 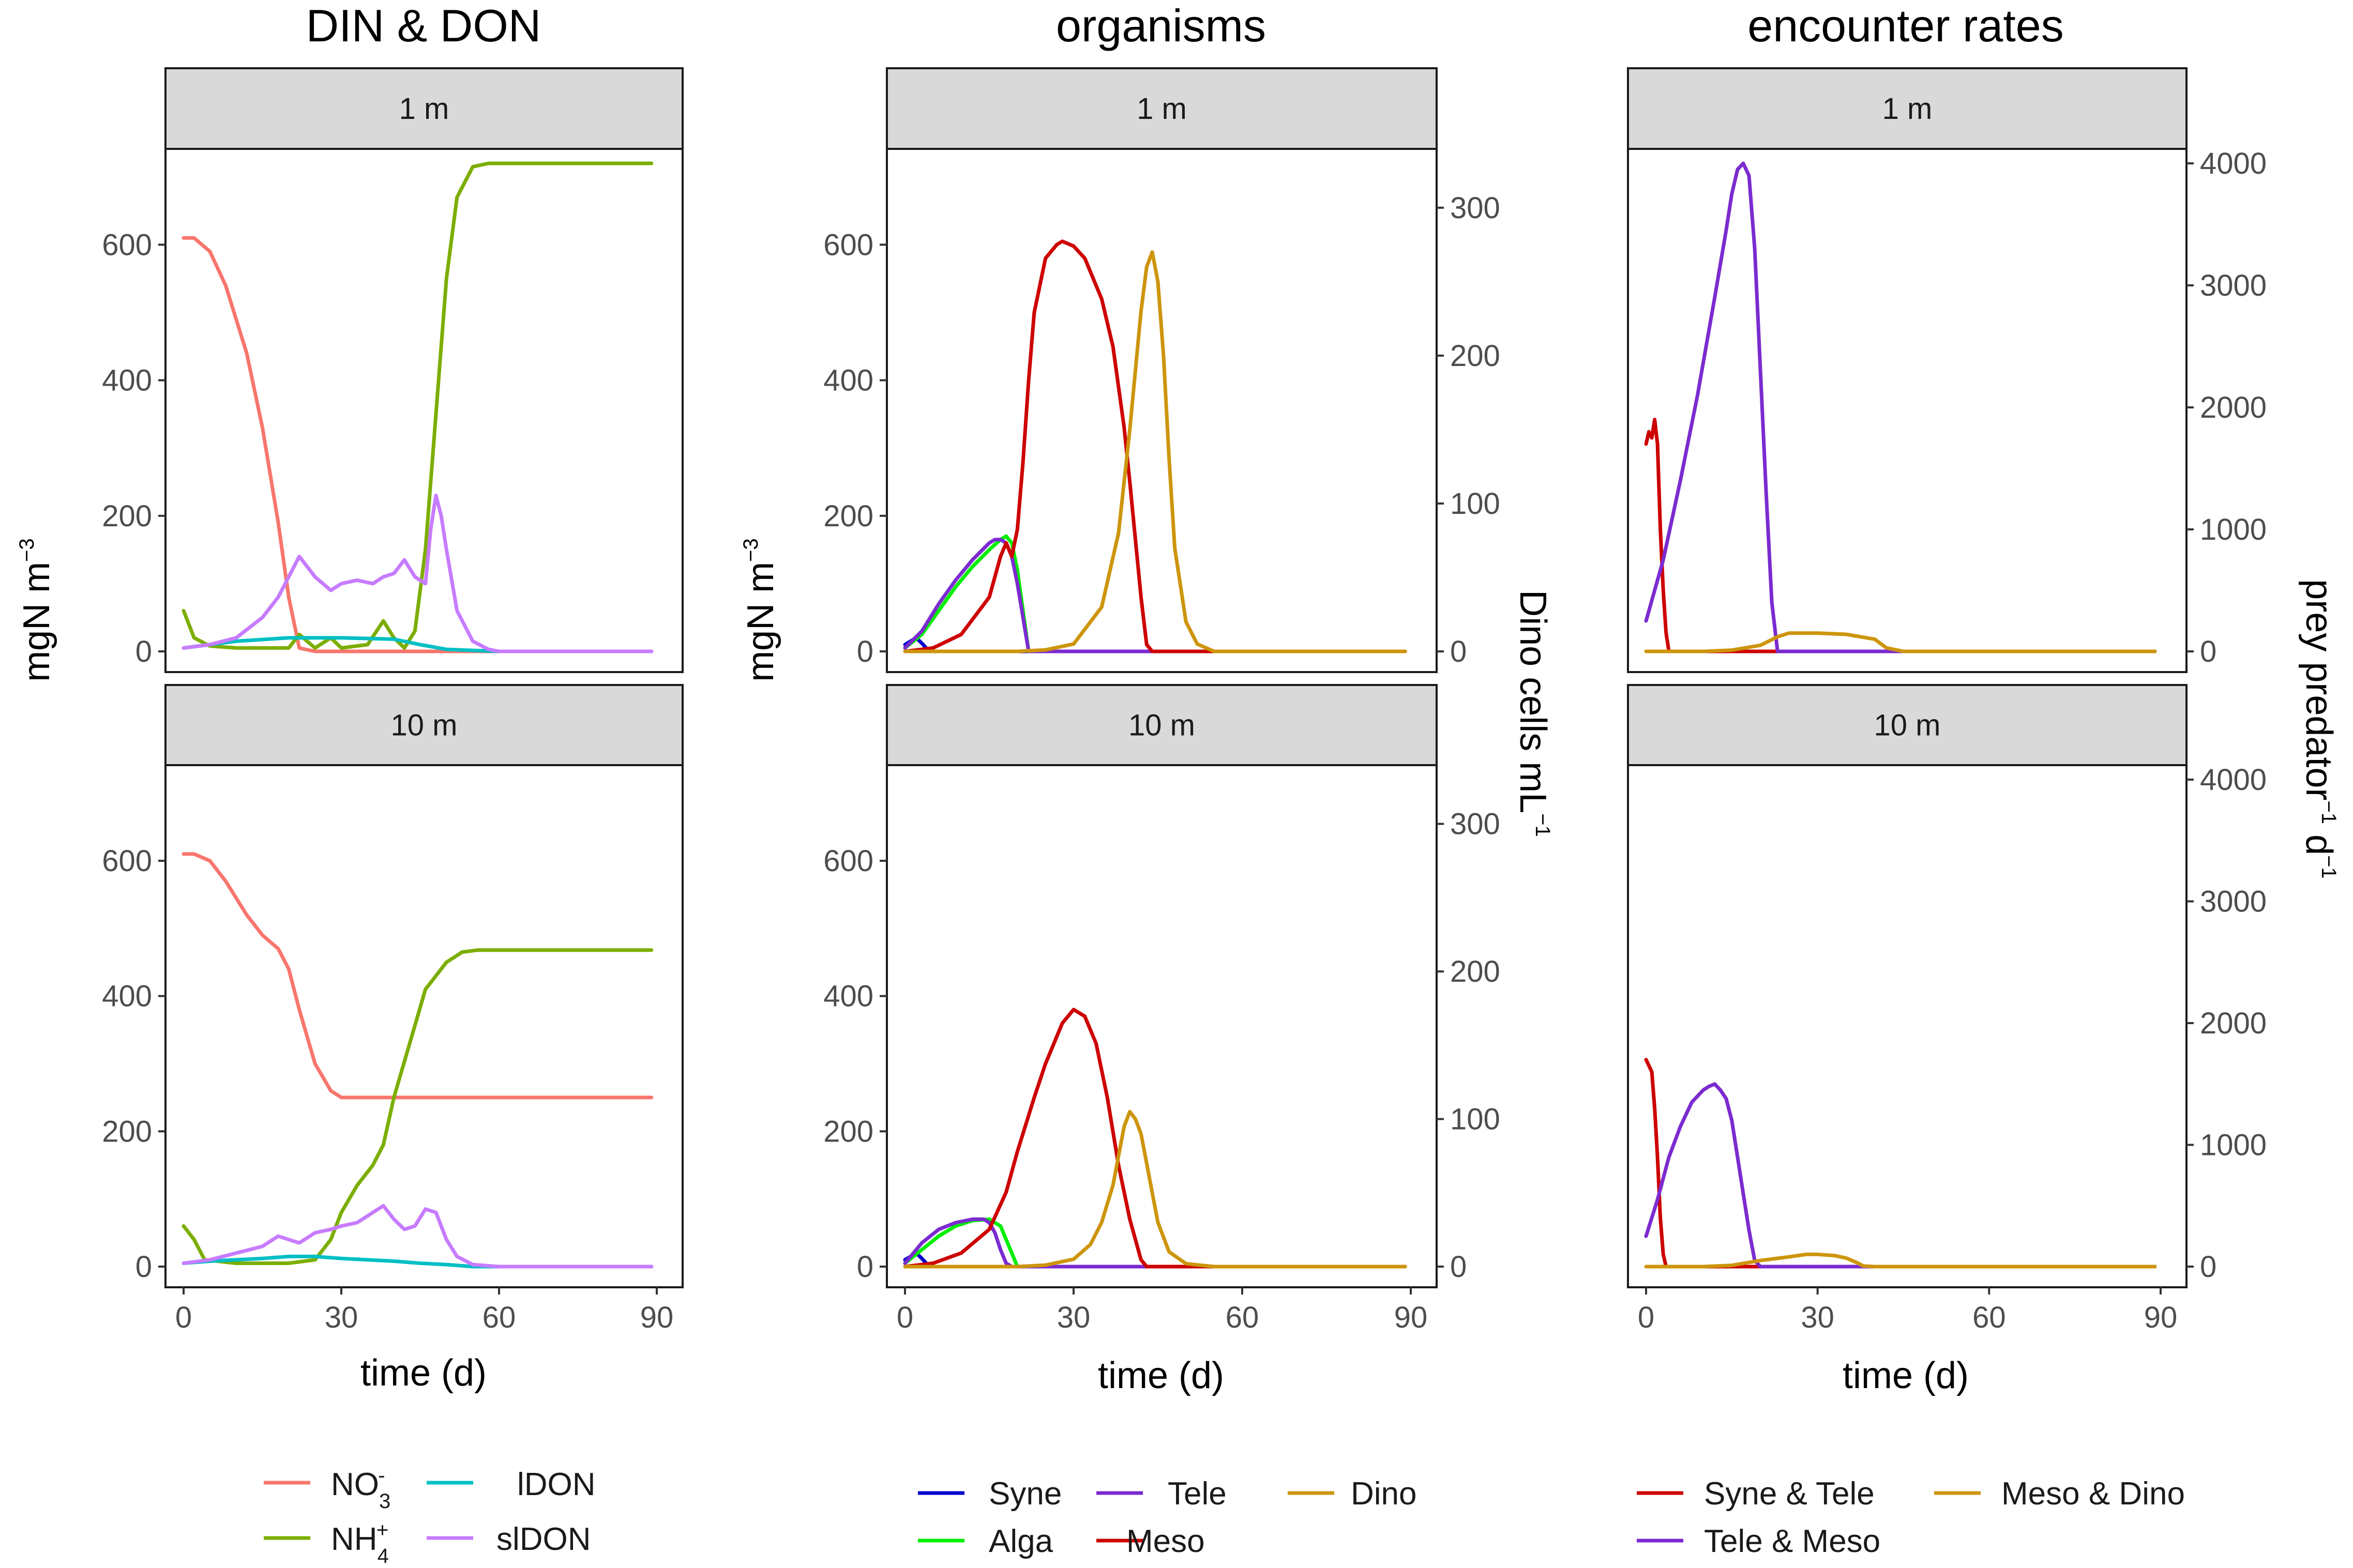 What do you see at coordinates (1905, 25) in the screenshot?
I see `panel-title-encounter-rates: encounter rates` at bounding box center [1905, 25].